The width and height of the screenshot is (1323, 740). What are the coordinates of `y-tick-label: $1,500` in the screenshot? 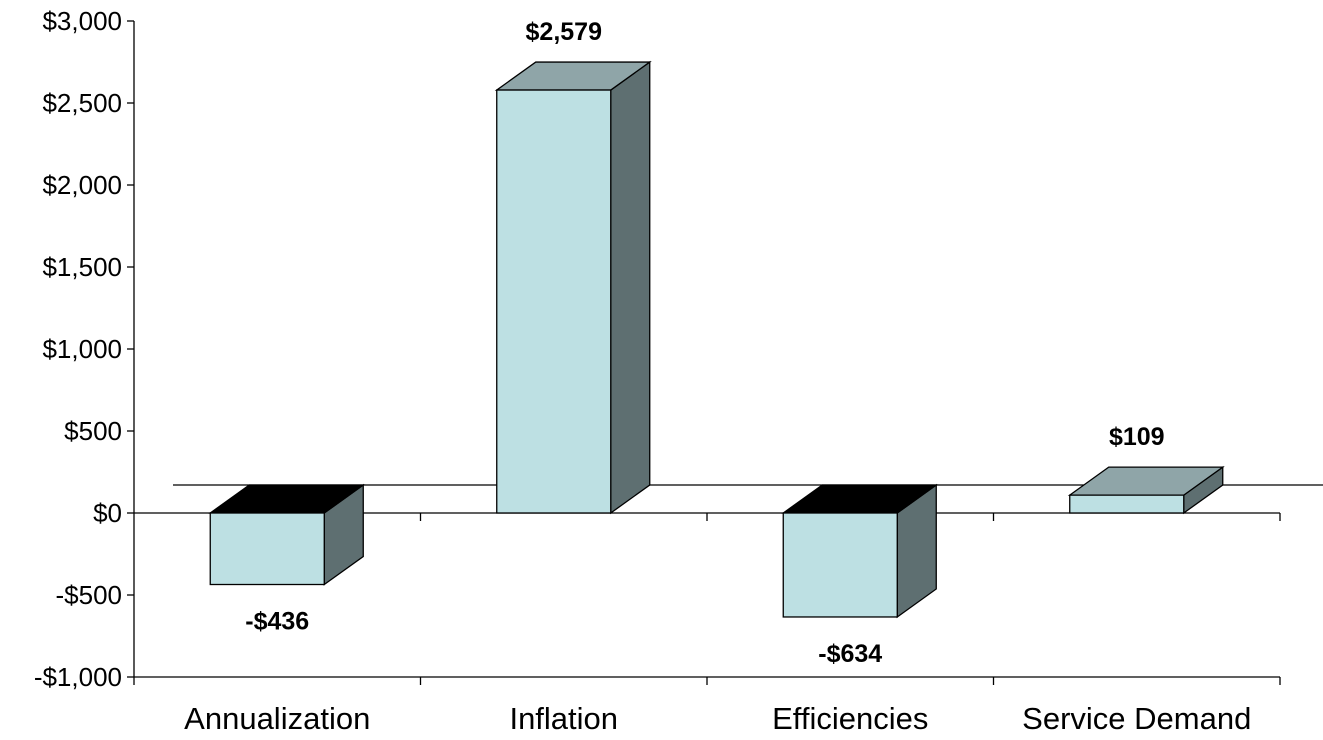 It's located at (82, 267).